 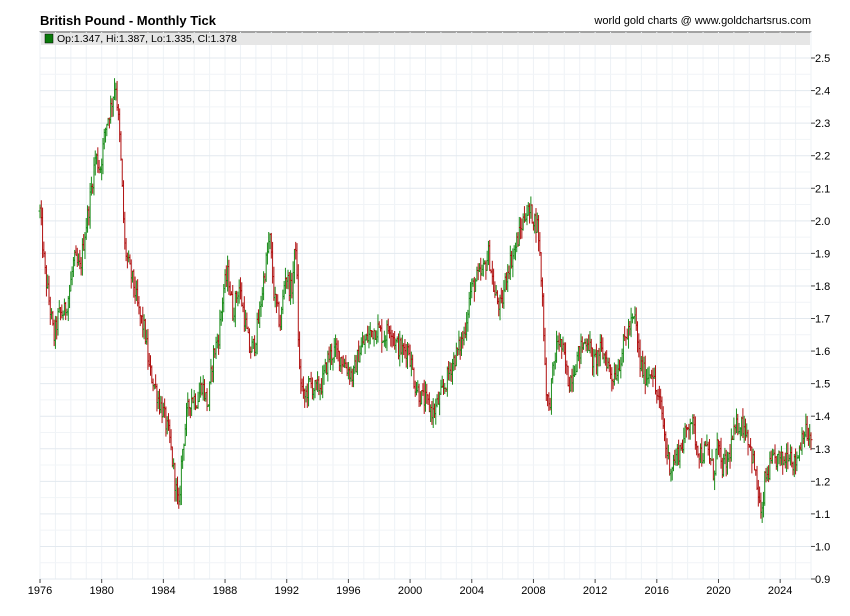 What do you see at coordinates (595, 591) in the screenshot?
I see `x-tick-label: 2012` at bounding box center [595, 591].